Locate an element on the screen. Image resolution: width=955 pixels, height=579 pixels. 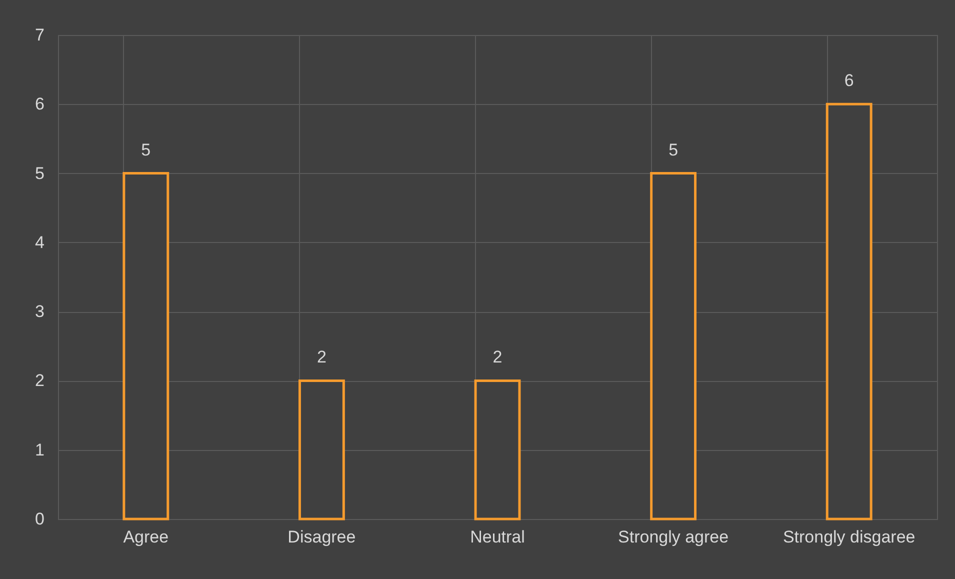
y-tick-label: 3 is located at coordinates (39, 312).